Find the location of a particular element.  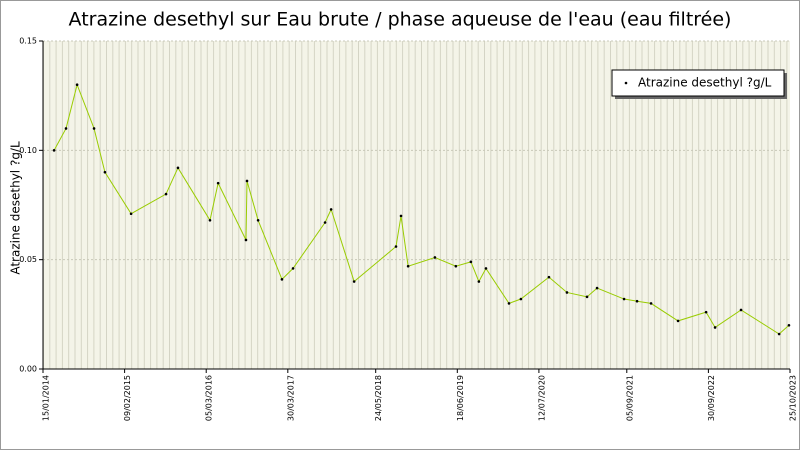

legend-marker is located at coordinates (626, 83).